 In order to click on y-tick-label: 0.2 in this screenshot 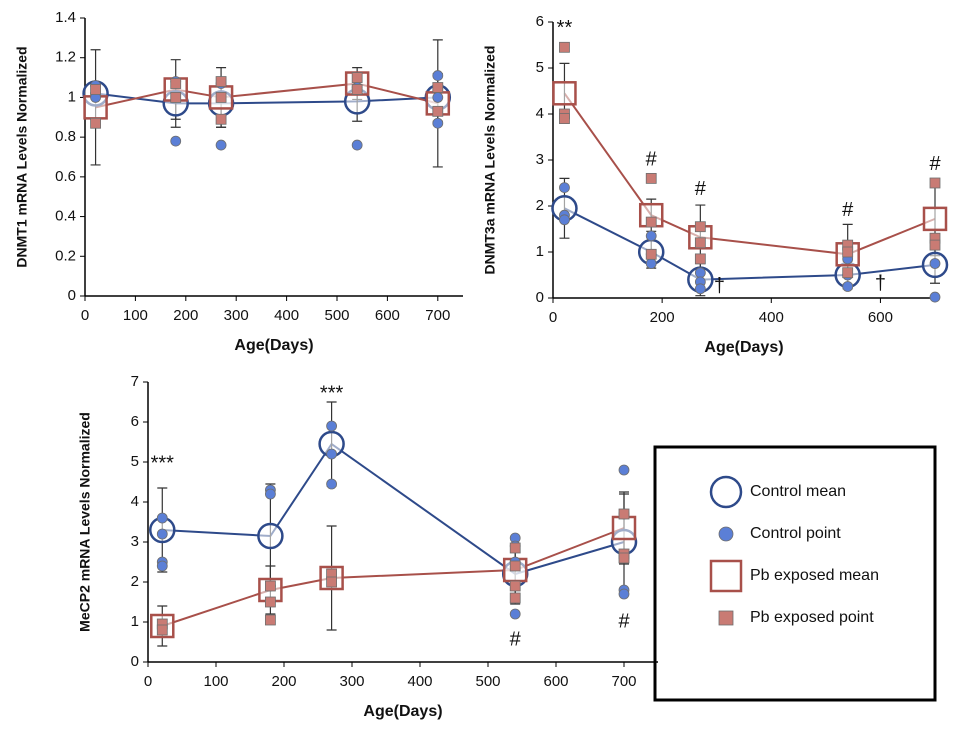, I will do `click(65, 255)`.